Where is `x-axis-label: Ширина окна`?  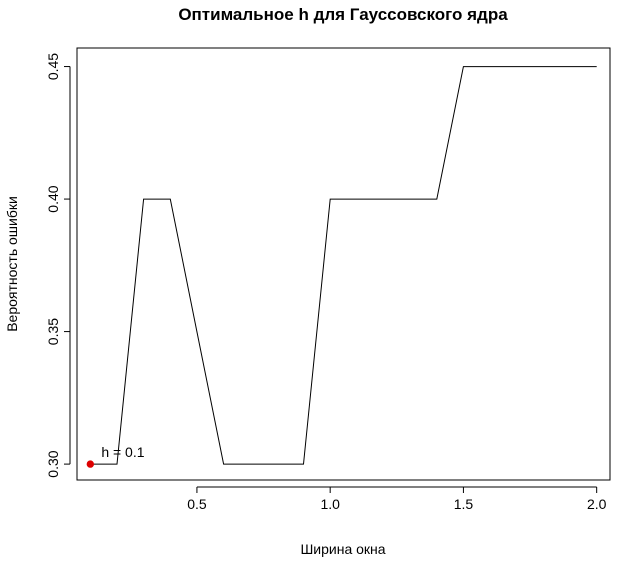 x-axis-label: Ширина окна is located at coordinates (342, 549).